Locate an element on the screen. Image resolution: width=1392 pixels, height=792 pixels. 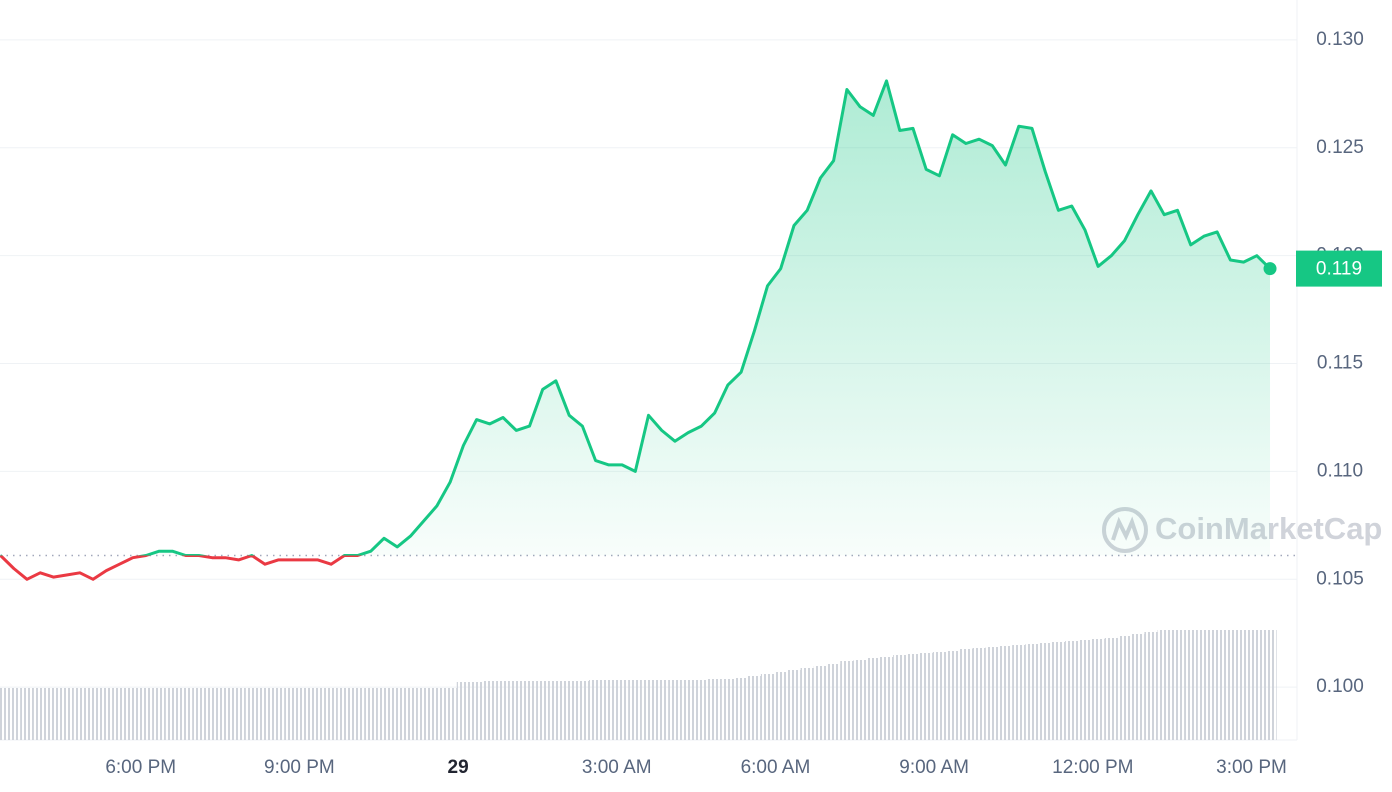
price-tag is located at coordinates (1339, 268).